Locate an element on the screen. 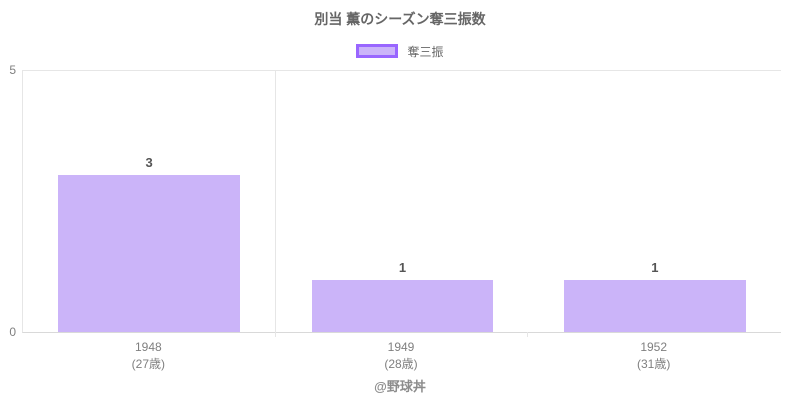 The image size is (800, 400). x-axis-labels: 1948 (27歳) 1949 (28歳) 1952 (31歳) is located at coordinates (401, 355).